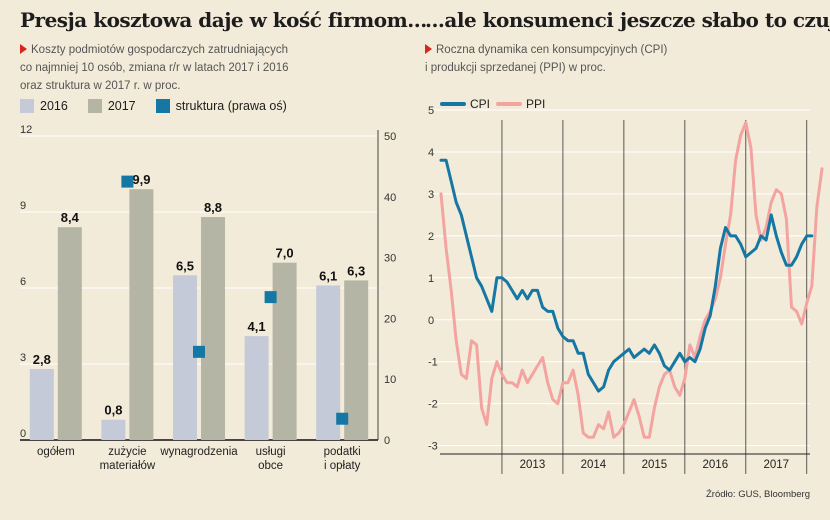 The height and width of the screenshot is (520, 830). I want to click on category-label: zużycie, so click(127, 452).